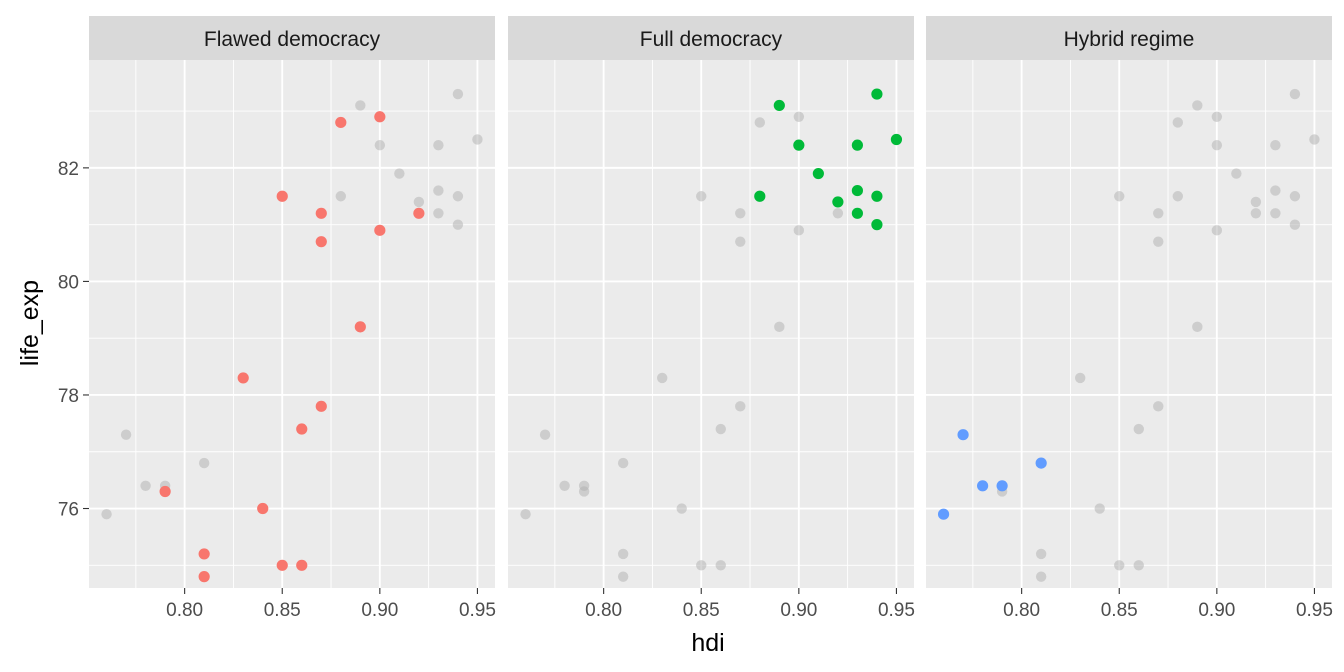 Image resolution: width=1344 pixels, height=672 pixels. Describe the element at coordinates (30, 323) in the screenshot. I see `y-axis-title: life_exp` at that location.